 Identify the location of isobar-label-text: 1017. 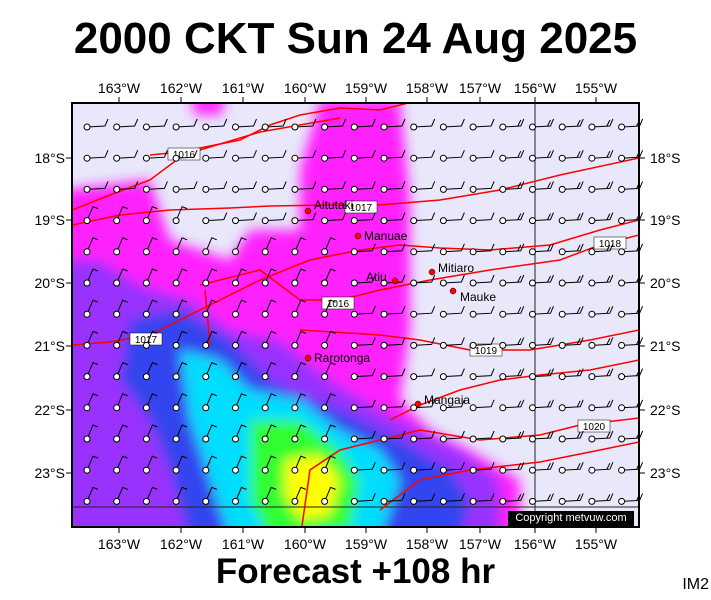
(146, 340).